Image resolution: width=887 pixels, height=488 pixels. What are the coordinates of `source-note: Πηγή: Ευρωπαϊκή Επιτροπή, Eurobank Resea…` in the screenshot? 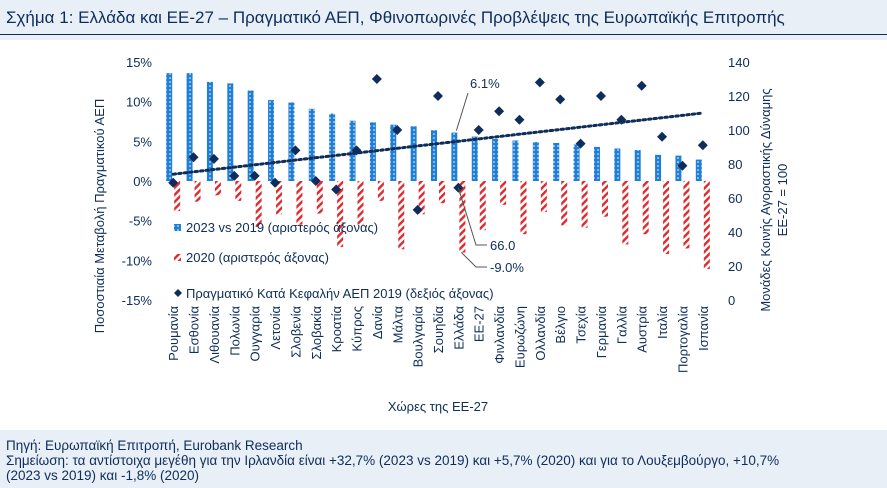 It's located at (154, 445).